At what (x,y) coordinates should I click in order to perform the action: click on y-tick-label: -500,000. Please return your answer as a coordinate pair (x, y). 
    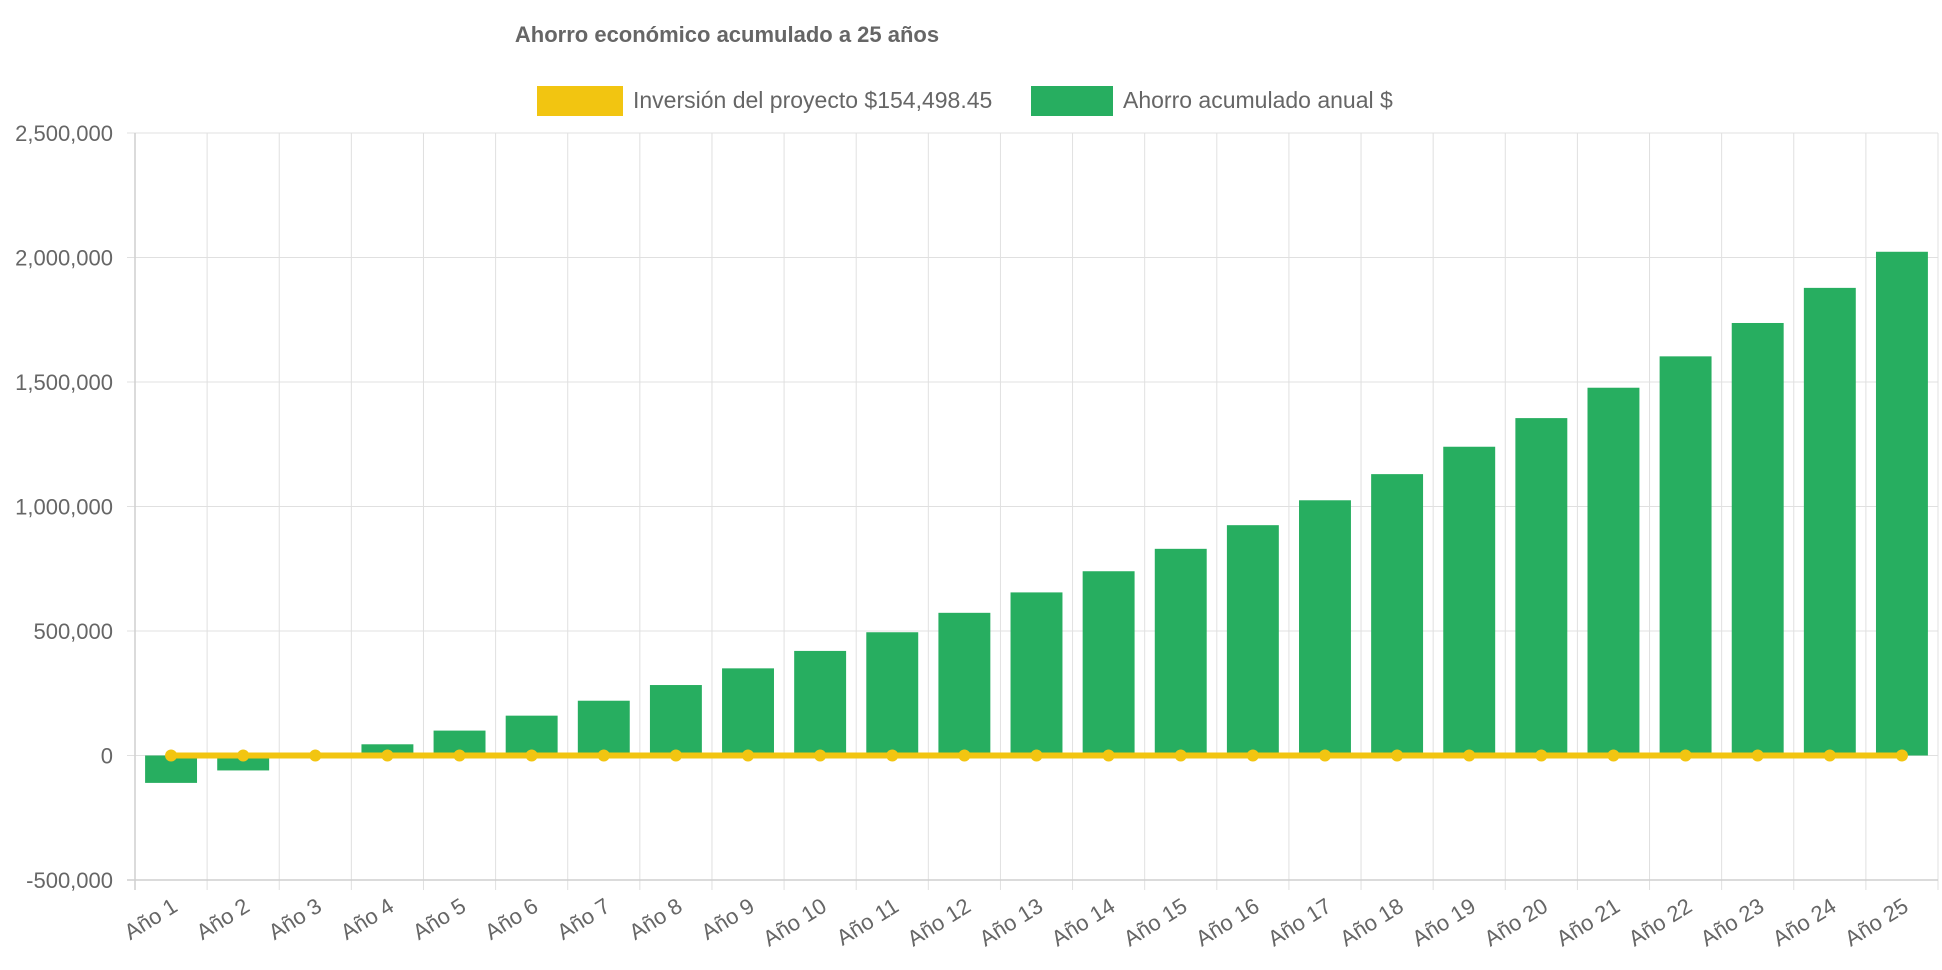
    Looking at the image, I should click on (69, 880).